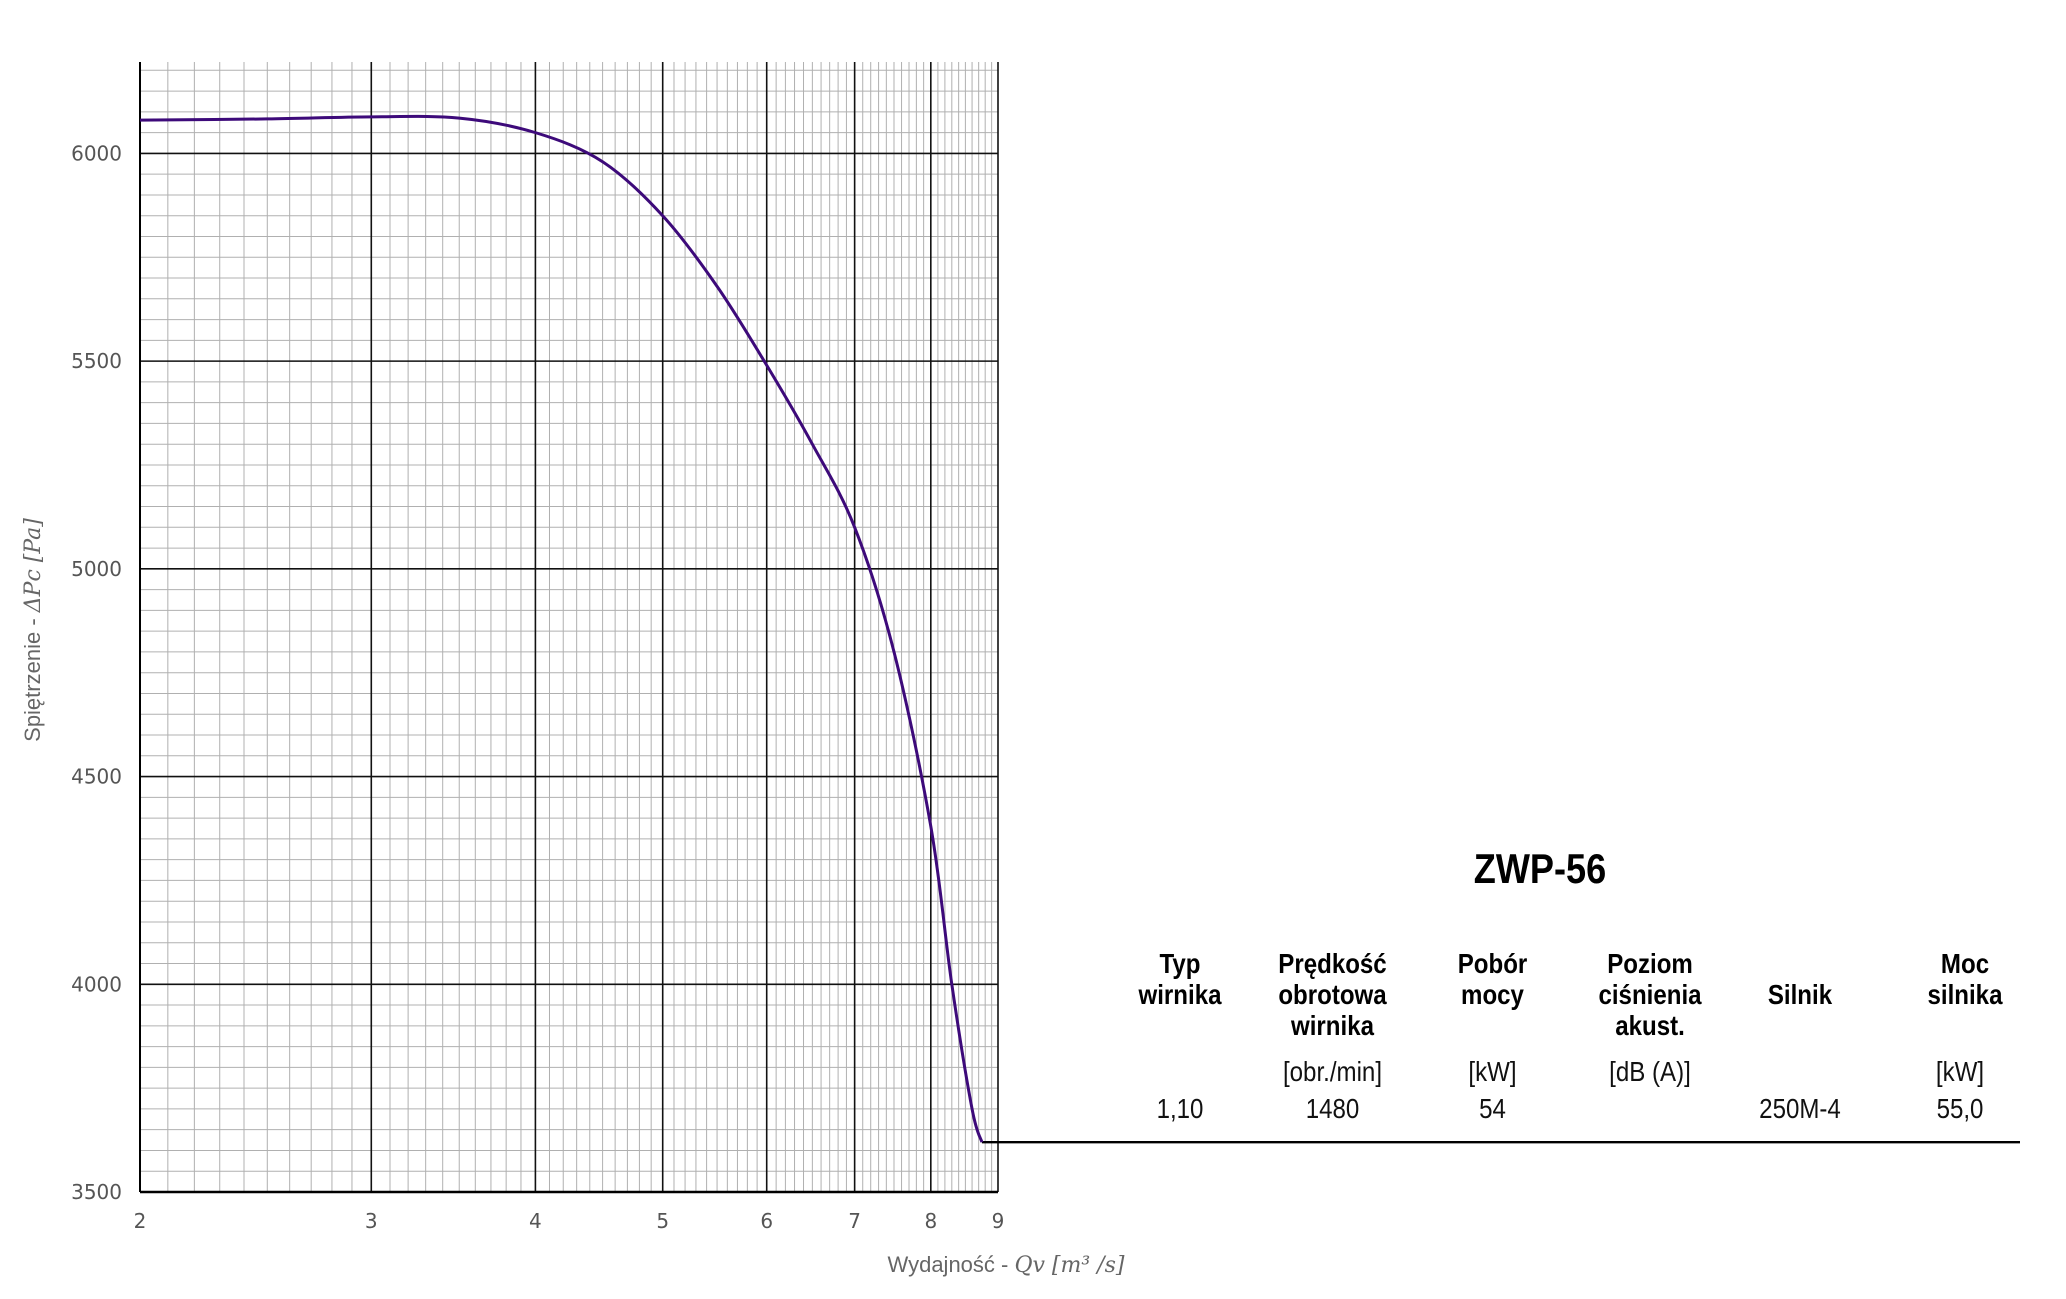 The height and width of the screenshot is (1299, 2066). I want to click on unit-moc-silnika: [kW], so click(1960, 1071).